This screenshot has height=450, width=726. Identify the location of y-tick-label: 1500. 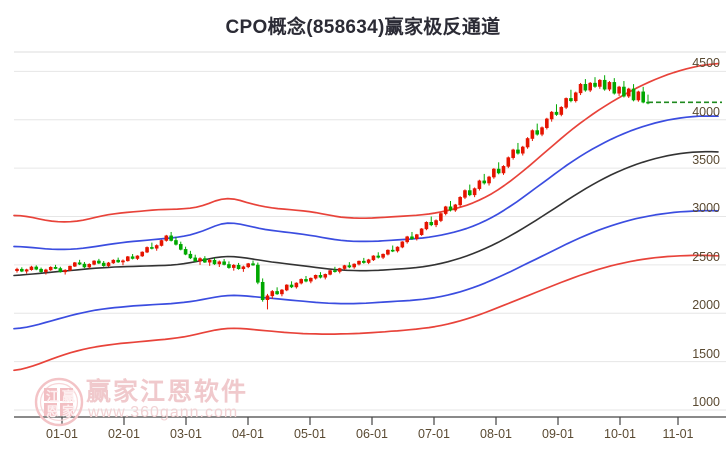
(706, 353).